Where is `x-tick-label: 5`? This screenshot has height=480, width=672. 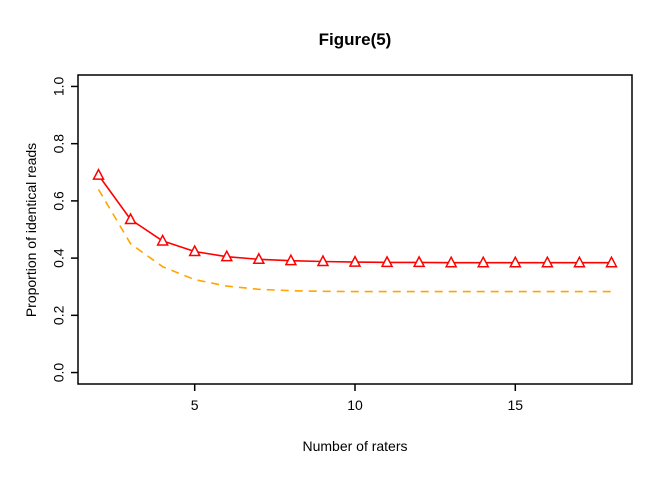
x-tick-label: 5 is located at coordinates (195, 405).